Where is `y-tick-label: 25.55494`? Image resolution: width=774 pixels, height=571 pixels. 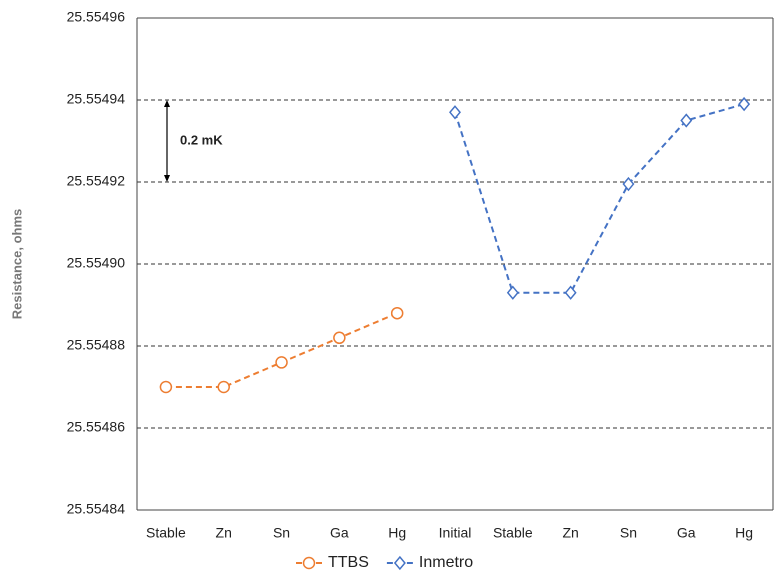
y-tick-label: 25.55494 is located at coordinates (96, 99).